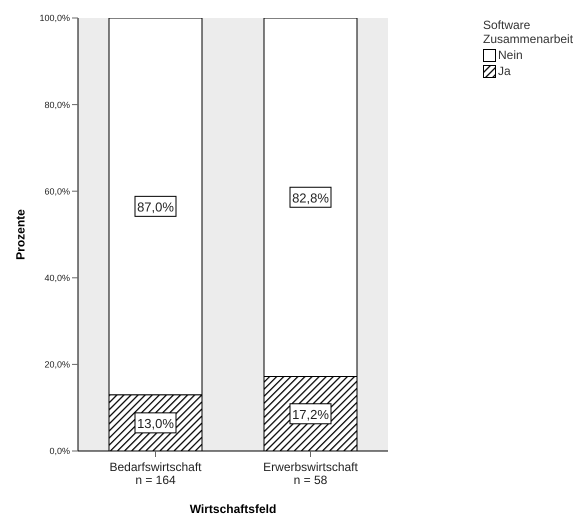 The image size is (581, 529). Describe the element at coordinates (233, 509) in the screenshot. I see `x-axis-title: Wirtschaftsfeld` at that location.